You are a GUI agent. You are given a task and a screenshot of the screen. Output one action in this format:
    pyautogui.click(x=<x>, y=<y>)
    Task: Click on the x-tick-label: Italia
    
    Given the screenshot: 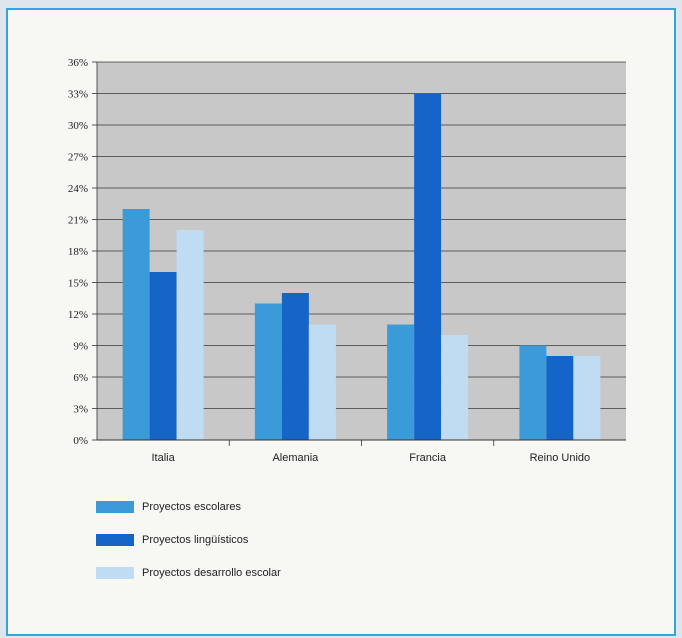 What is the action you would take?
    pyautogui.click(x=164, y=458)
    